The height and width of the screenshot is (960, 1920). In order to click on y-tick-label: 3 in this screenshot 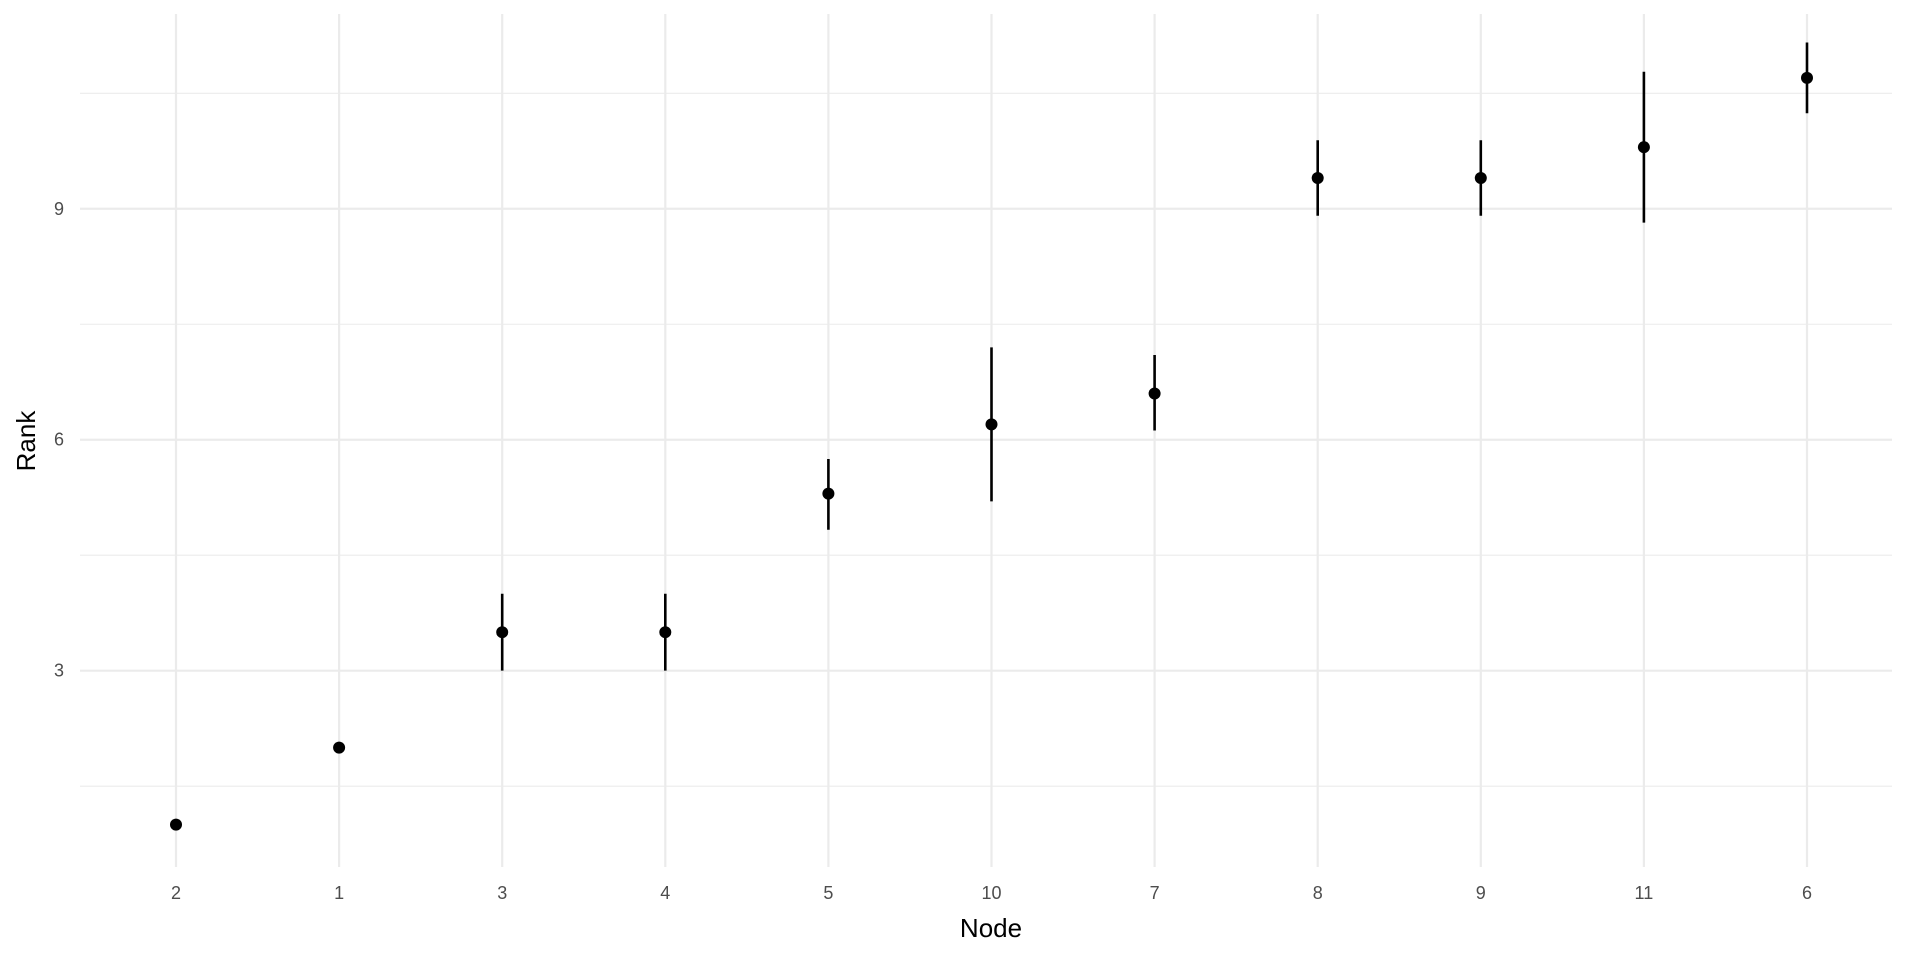, I will do `click(59, 671)`.